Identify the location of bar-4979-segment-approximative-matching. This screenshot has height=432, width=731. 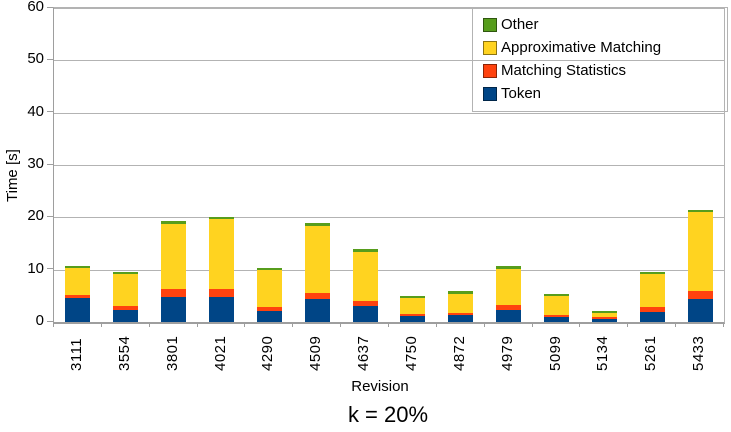
(509, 287).